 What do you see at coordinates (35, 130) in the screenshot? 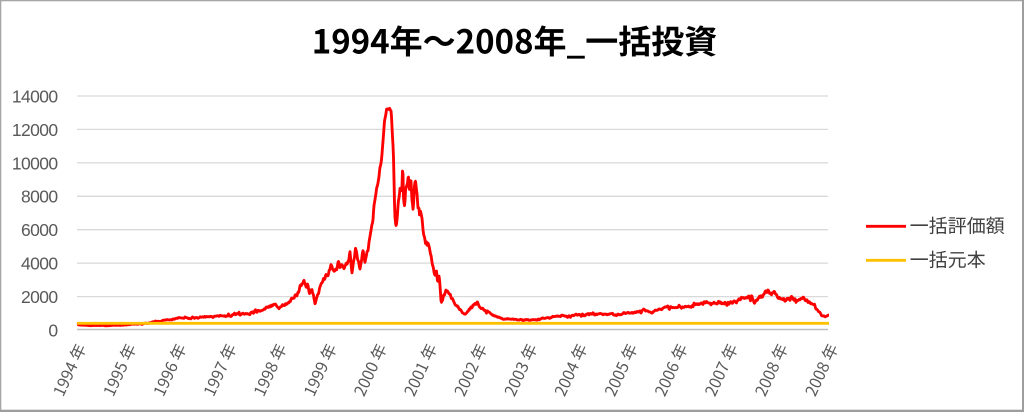
I see `svg-text: 12000` at bounding box center [35, 130].